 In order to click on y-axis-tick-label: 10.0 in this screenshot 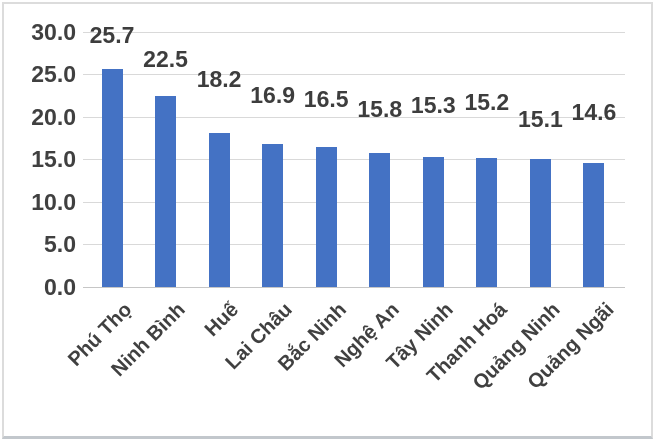, I will do `click(53, 201)`.